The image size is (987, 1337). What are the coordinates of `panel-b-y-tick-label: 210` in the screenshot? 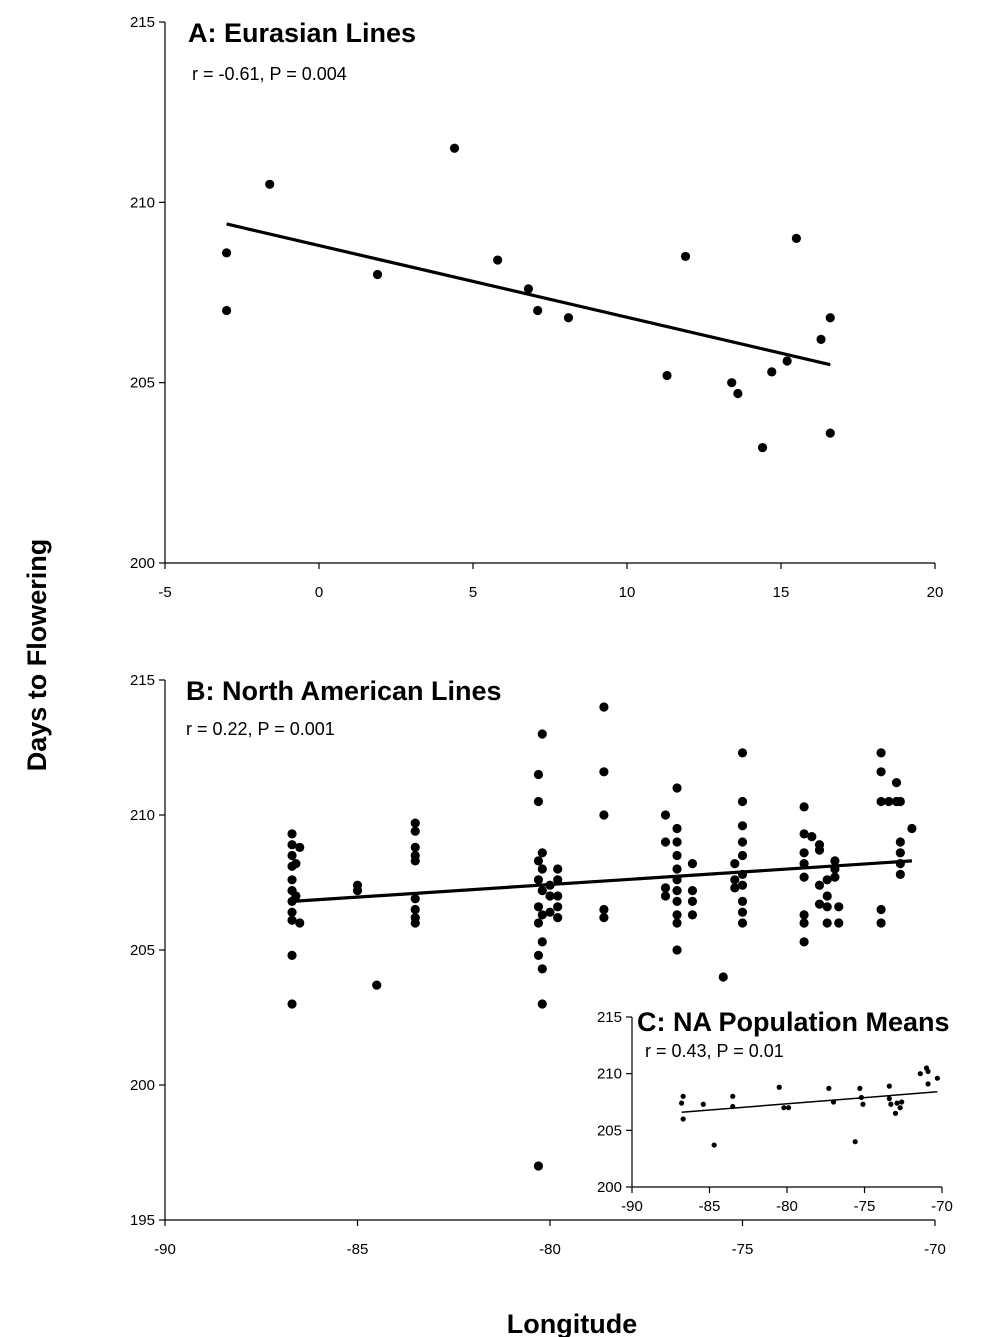 It's located at (142, 815).